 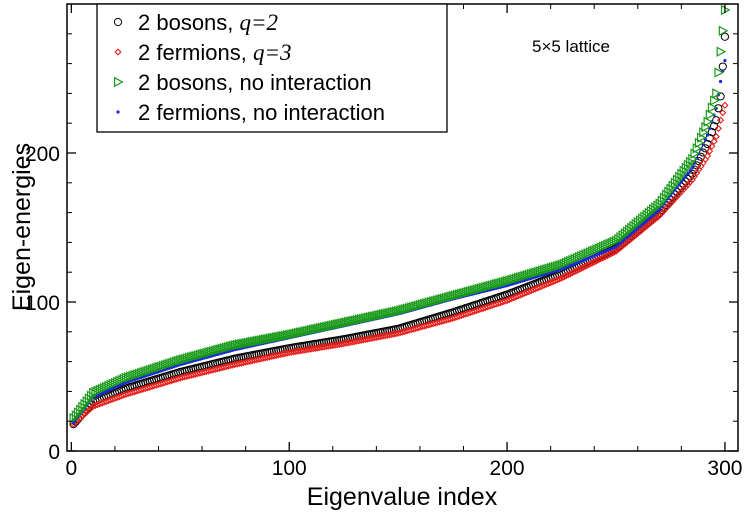 What do you see at coordinates (208, 22) in the screenshot?
I see `legend-label: 2 bosons, q=2` at bounding box center [208, 22].